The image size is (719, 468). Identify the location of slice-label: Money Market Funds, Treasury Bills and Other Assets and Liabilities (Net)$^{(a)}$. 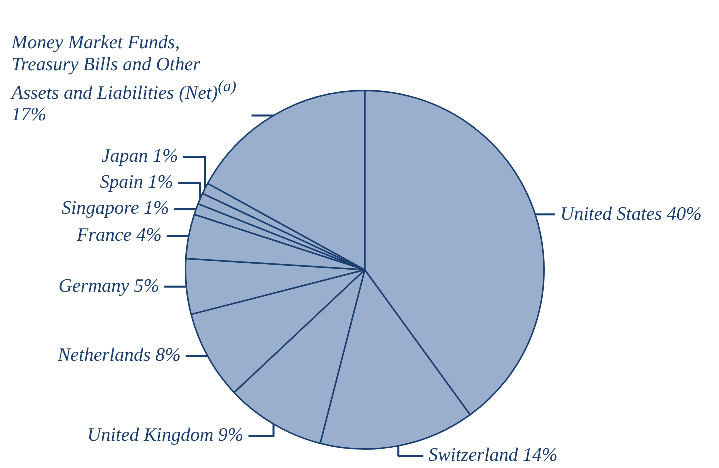
(124, 68).